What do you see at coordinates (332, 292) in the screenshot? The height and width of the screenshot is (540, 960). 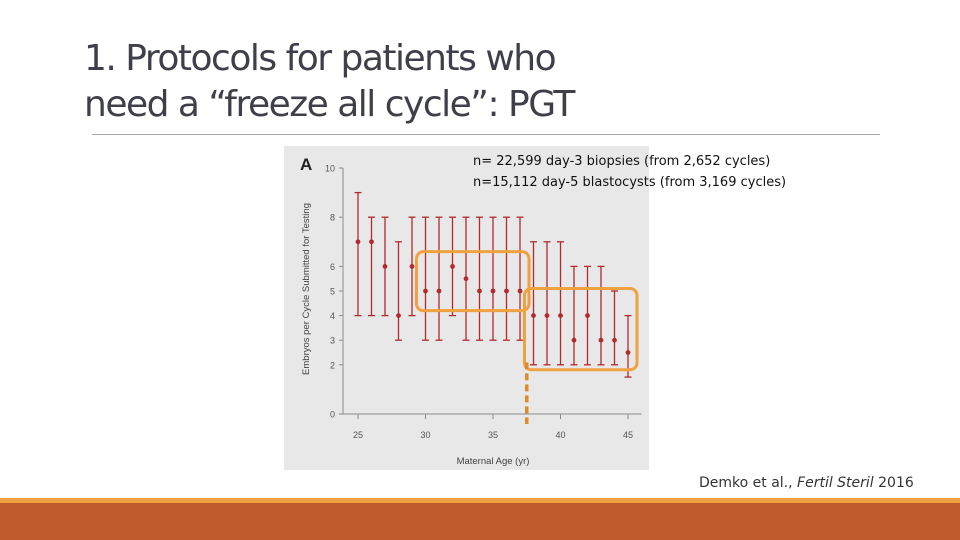 I see `y-tick-label: 5` at bounding box center [332, 292].